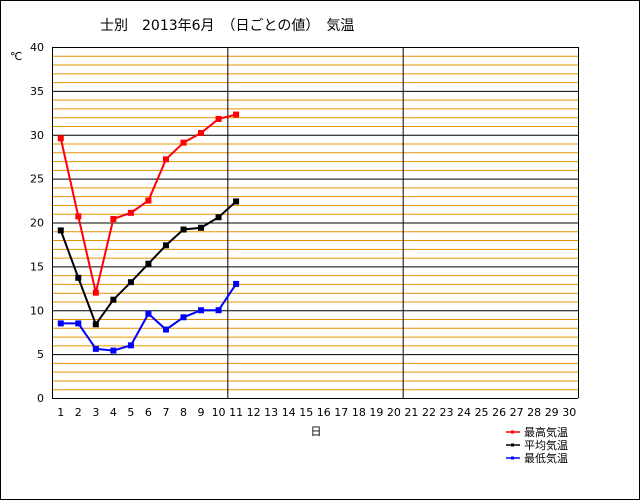  Describe the element at coordinates (201, 412) in the screenshot. I see `x-tick-label: 9` at that location.